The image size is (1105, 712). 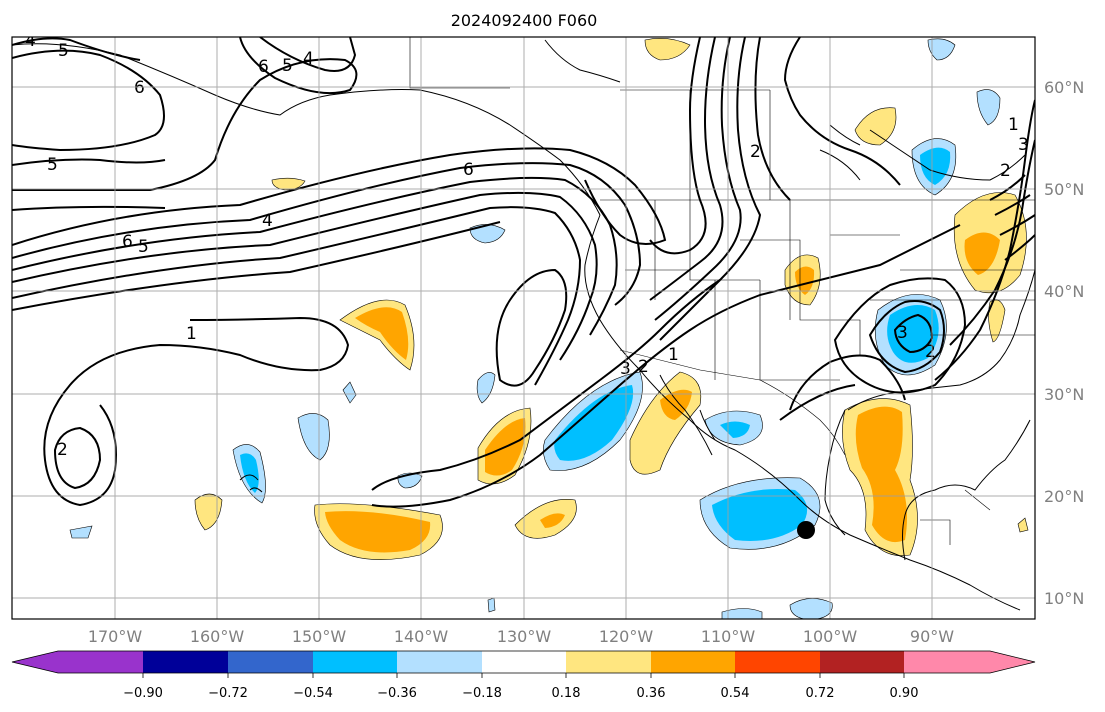 I want to click on colorbar-outline, so click(x=523, y=662).